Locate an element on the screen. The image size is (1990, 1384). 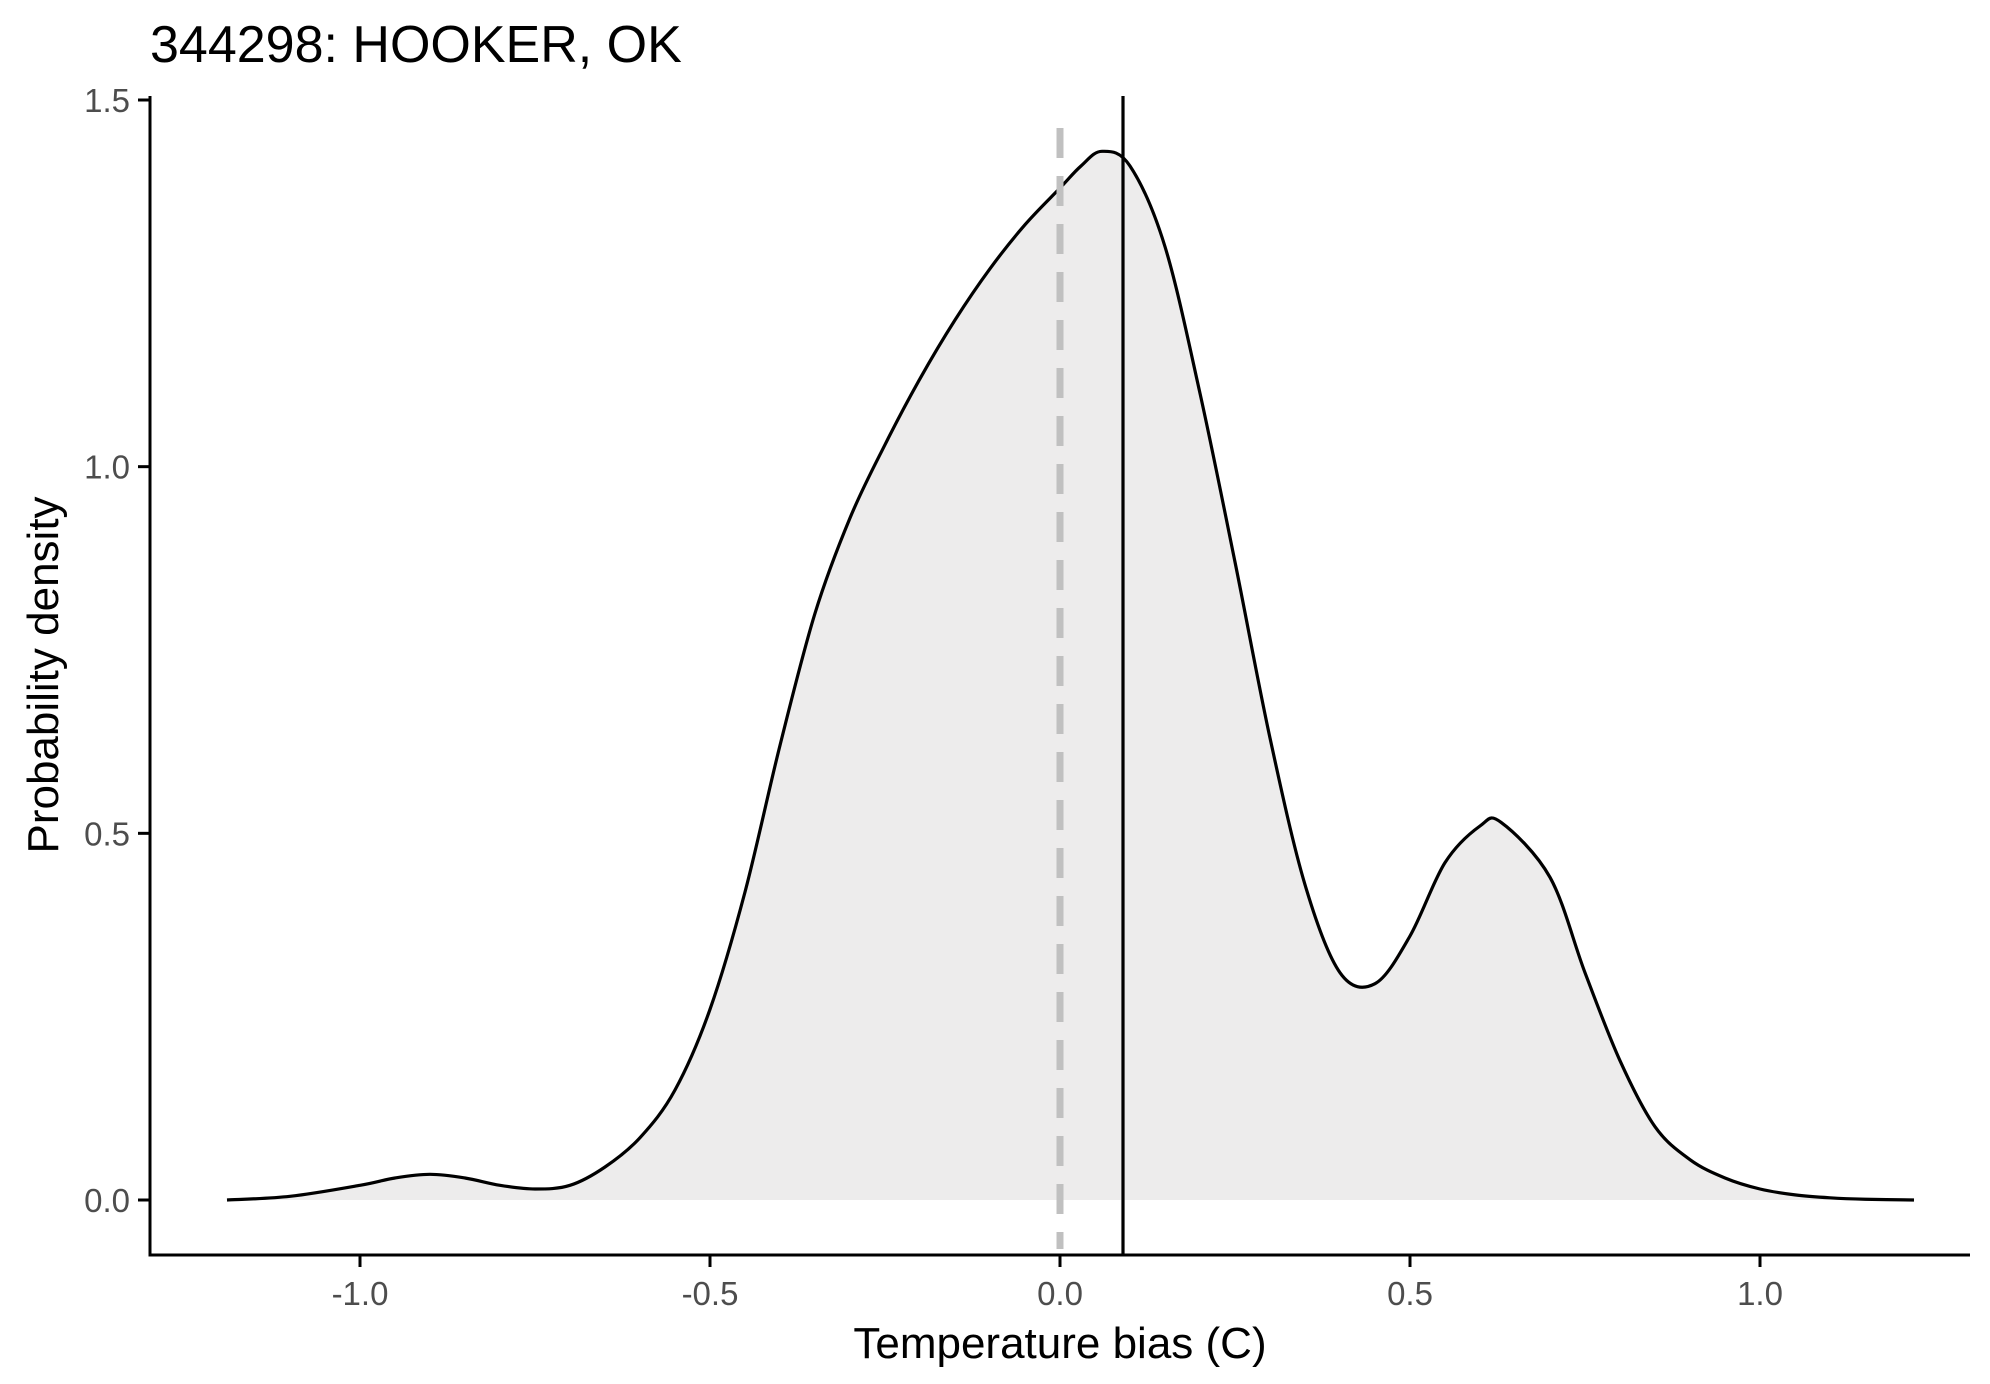
x-tick-label: 0.0 is located at coordinates (1060, 1293).